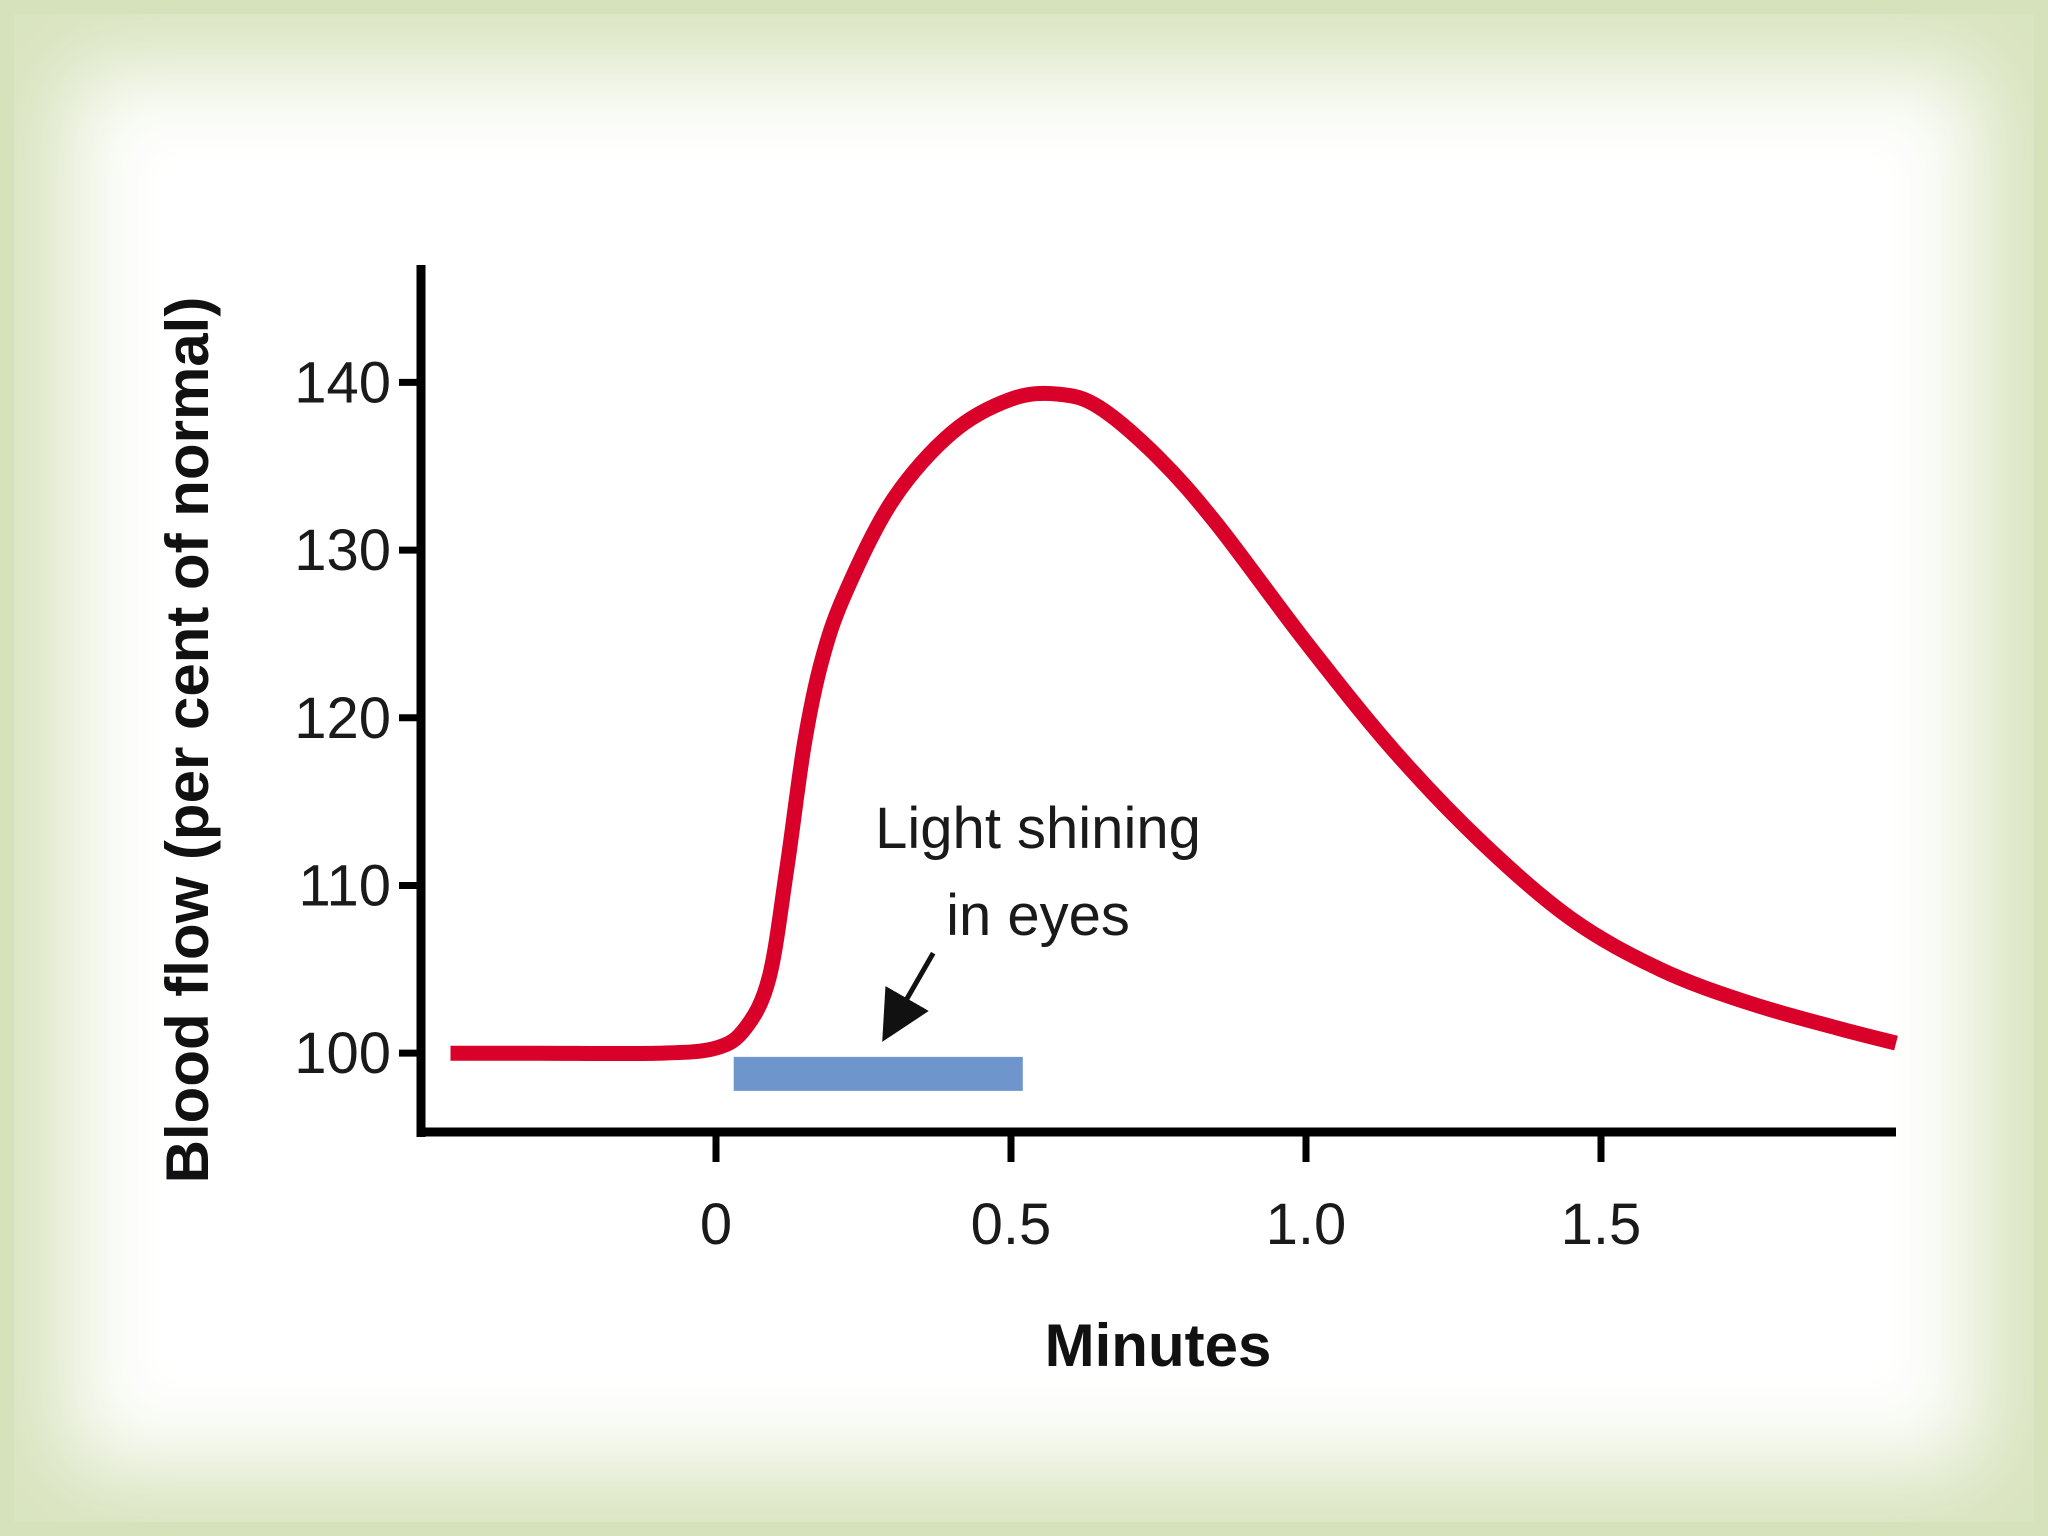 Image resolution: width=2048 pixels, height=1536 pixels. I want to click on y-tick-label: 140, so click(342, 382).